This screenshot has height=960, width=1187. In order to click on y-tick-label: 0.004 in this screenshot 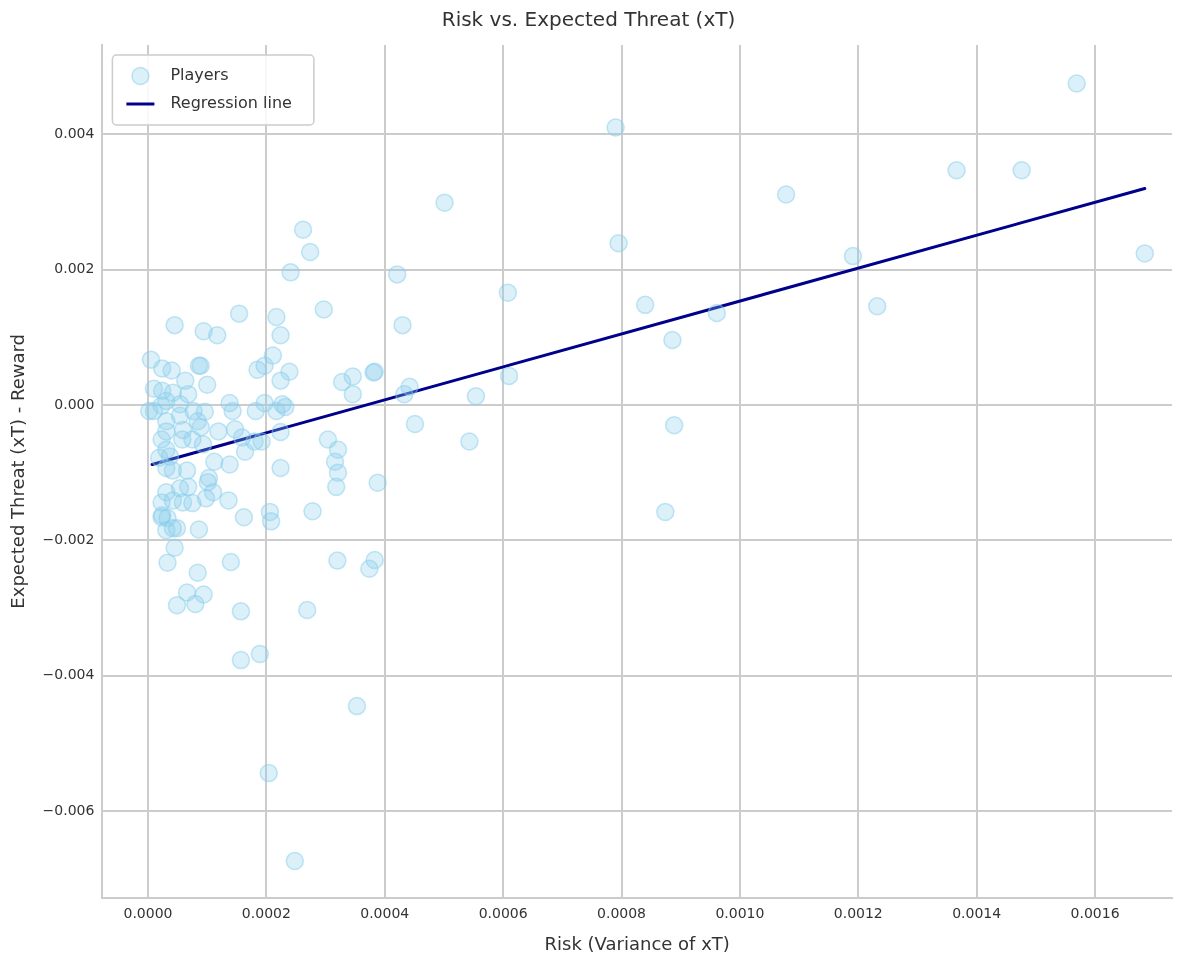, I will do `click(74, 132)`.